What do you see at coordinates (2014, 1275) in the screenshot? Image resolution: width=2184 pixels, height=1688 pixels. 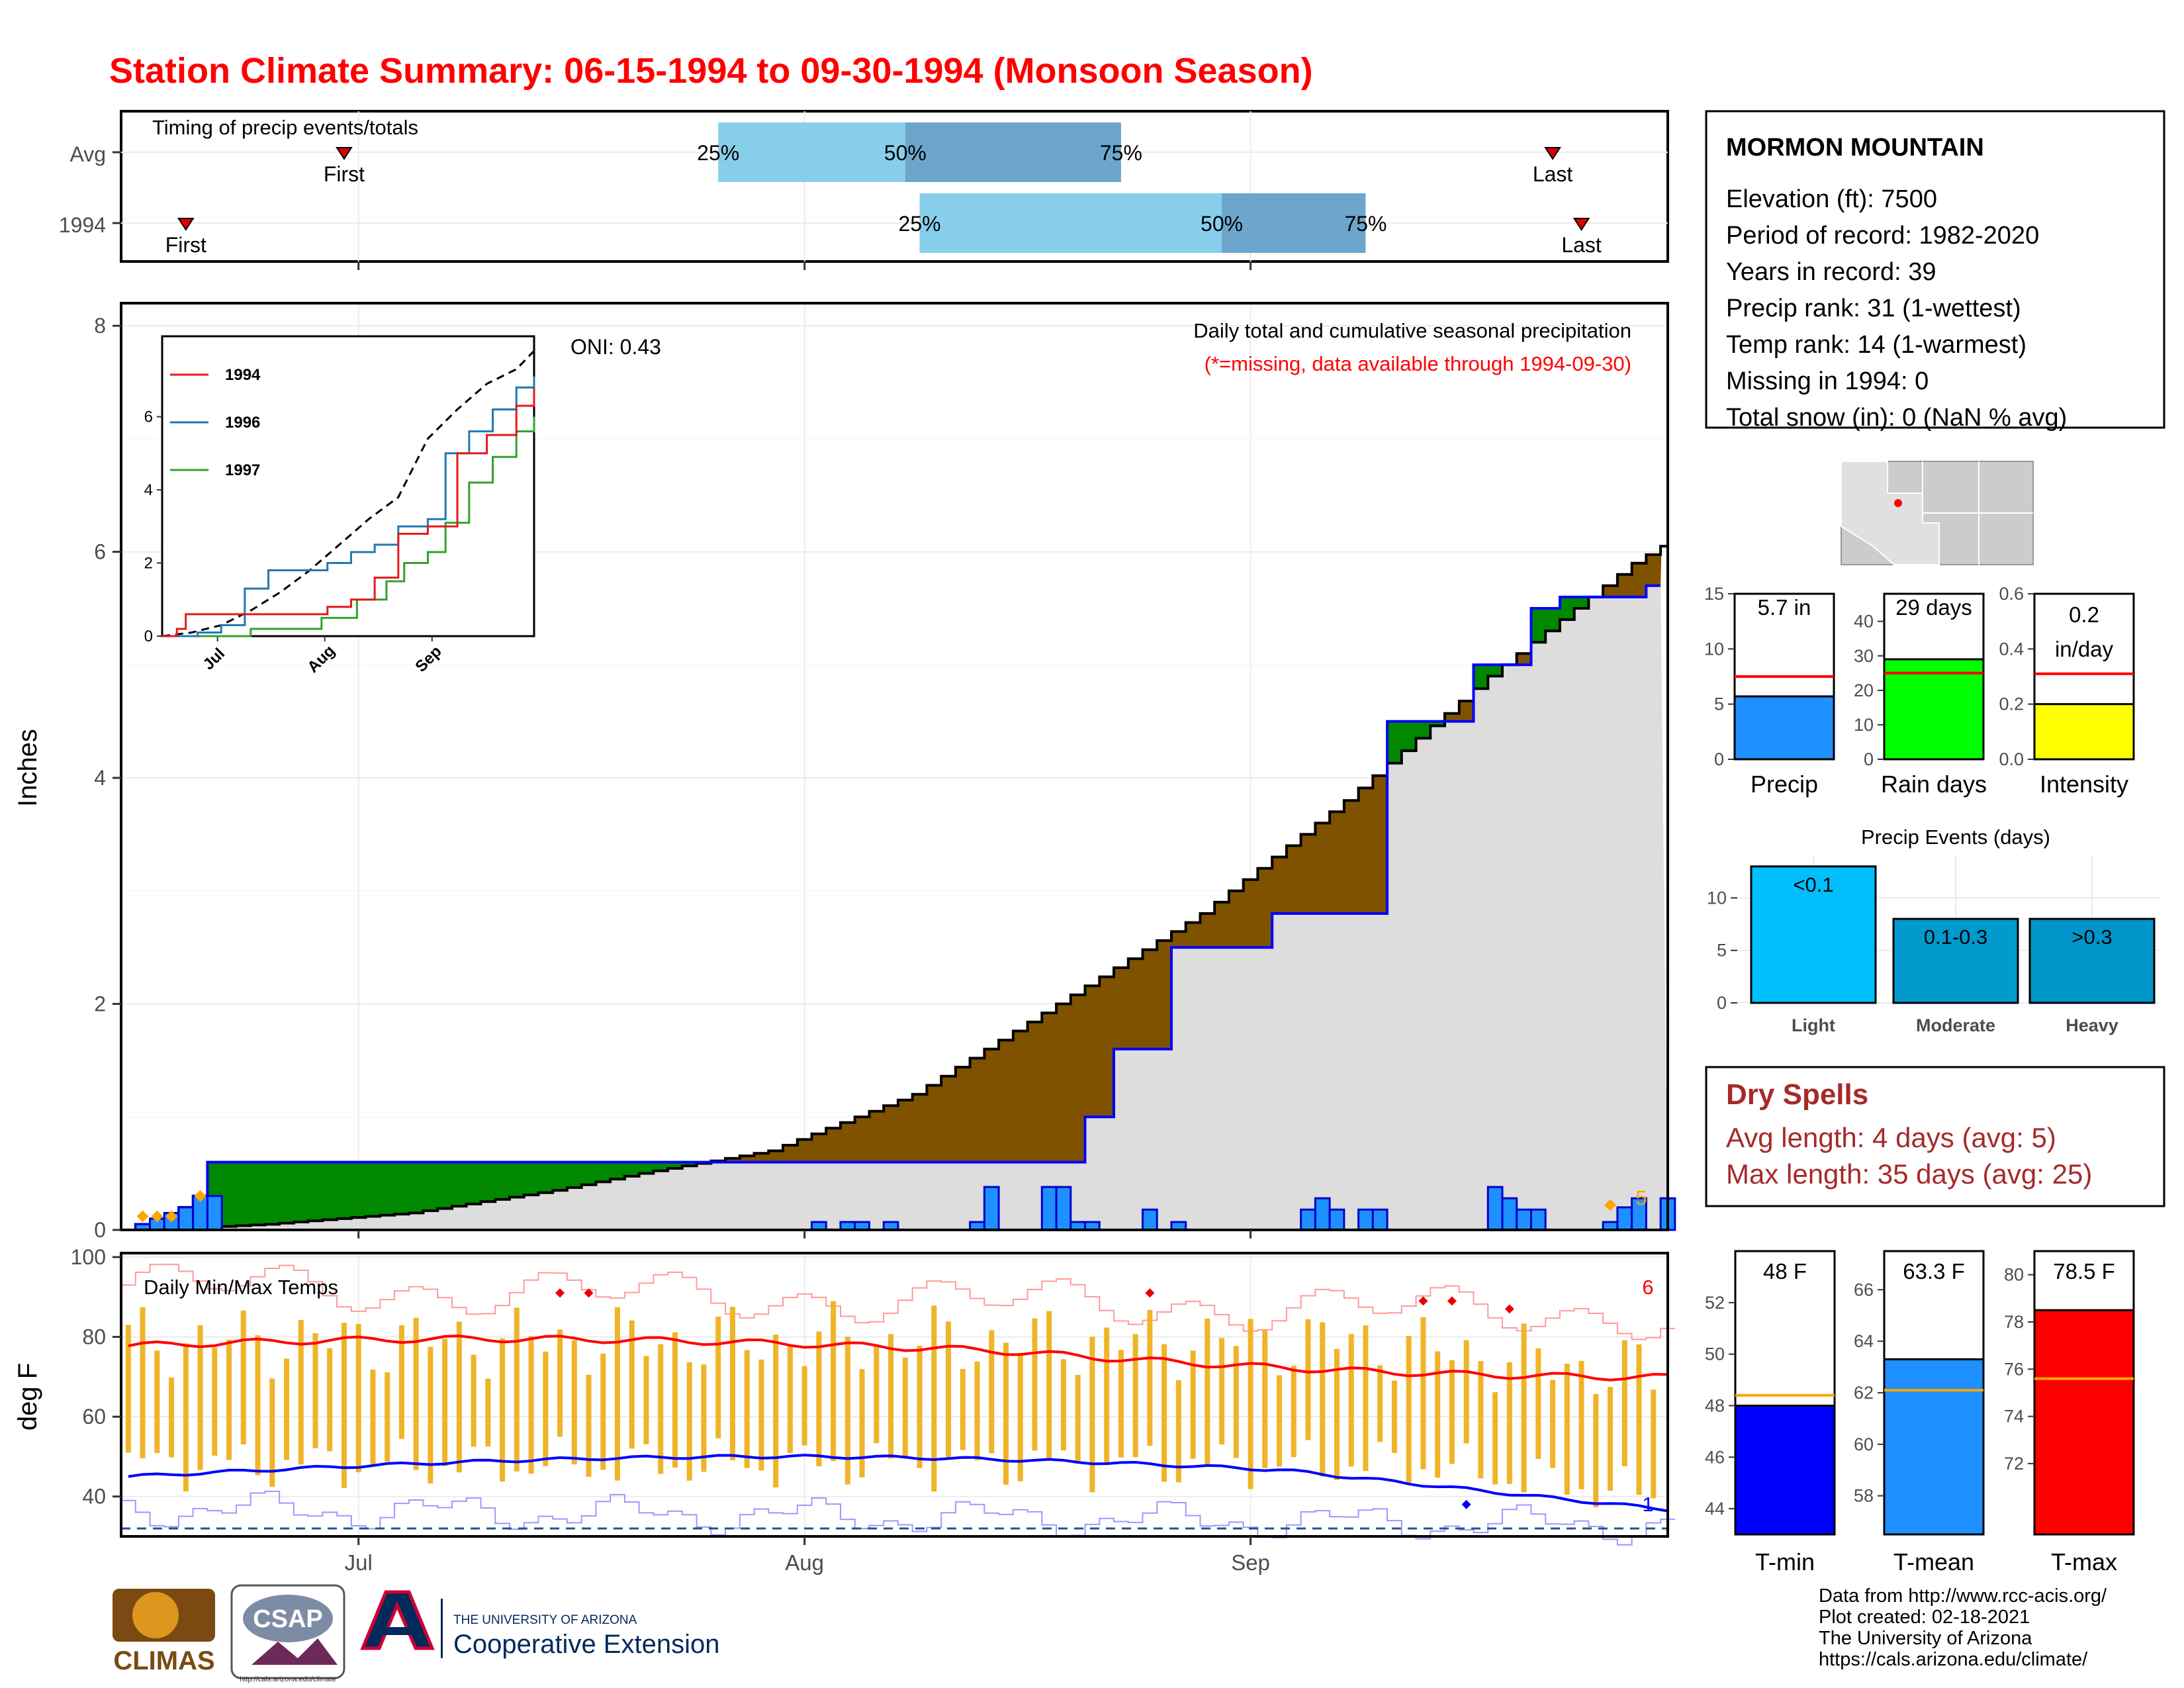 I see `temp-bar-tick-label: 80` at bounding box center [2014, 1275].